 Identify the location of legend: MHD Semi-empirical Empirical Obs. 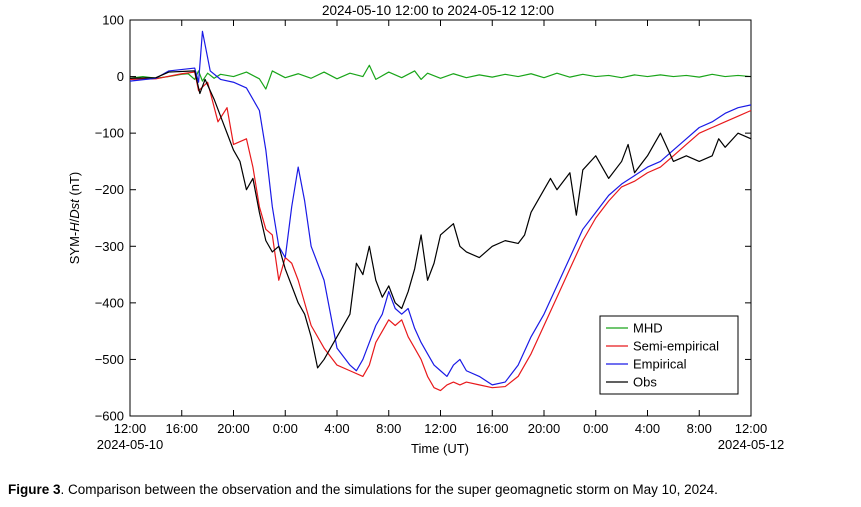
(669, 355).